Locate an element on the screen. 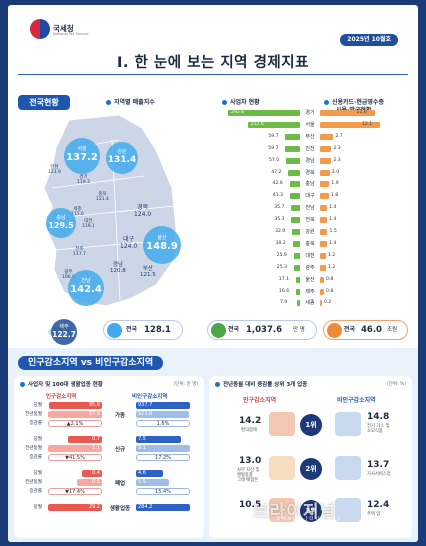 The image size is (426, 546). rank1-non-label-1: 전기 가스 및 is located at coordinates (378, 426).